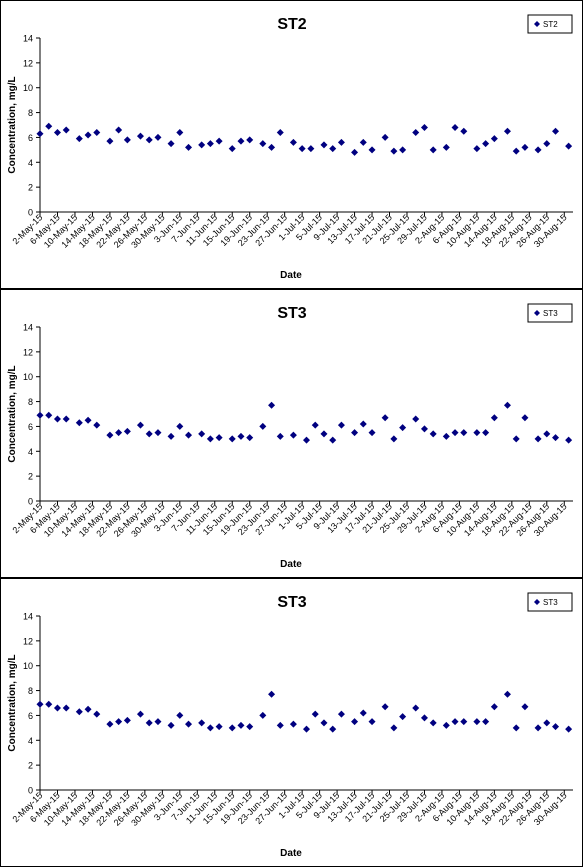  I want to click on legend-label: ST3, so click(550, 602).